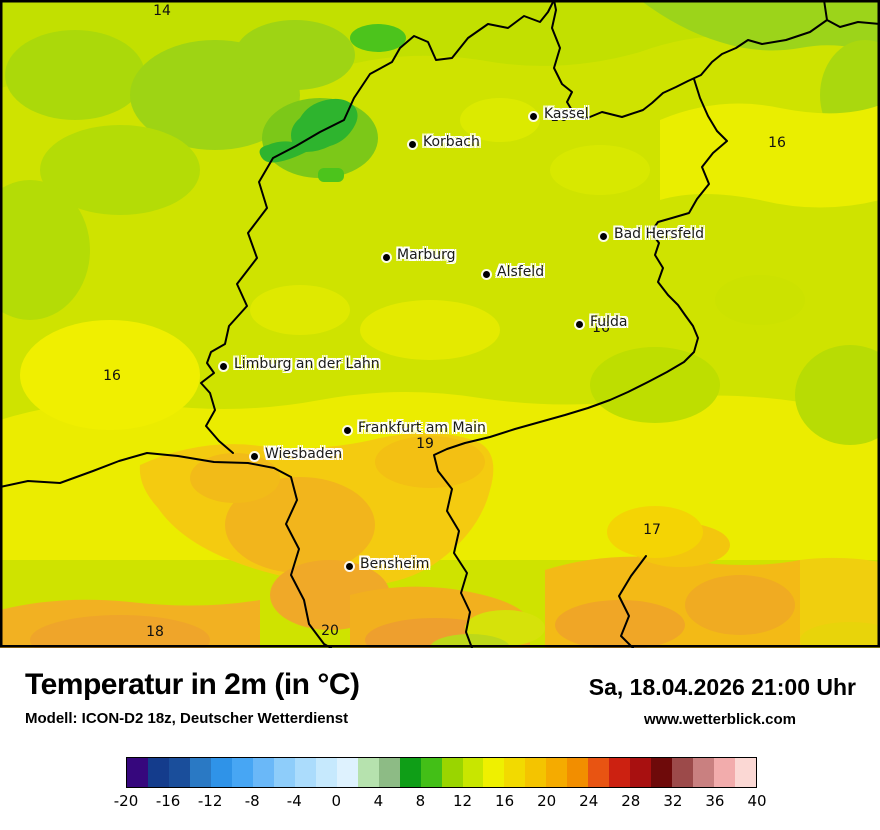 Image resolution: width=880 pixels, height=830 pixels. I want to click on city-label: Alsfeld, so click(521, 272).